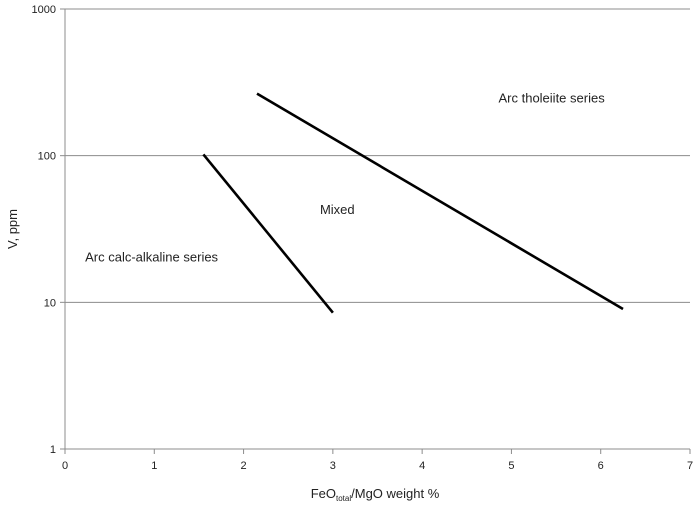 The image size is (700, 505). What do you see at coordinates (690, 466) in the screenshot?
I see `x-tick-label: 7` at bounding box center [690, 466].